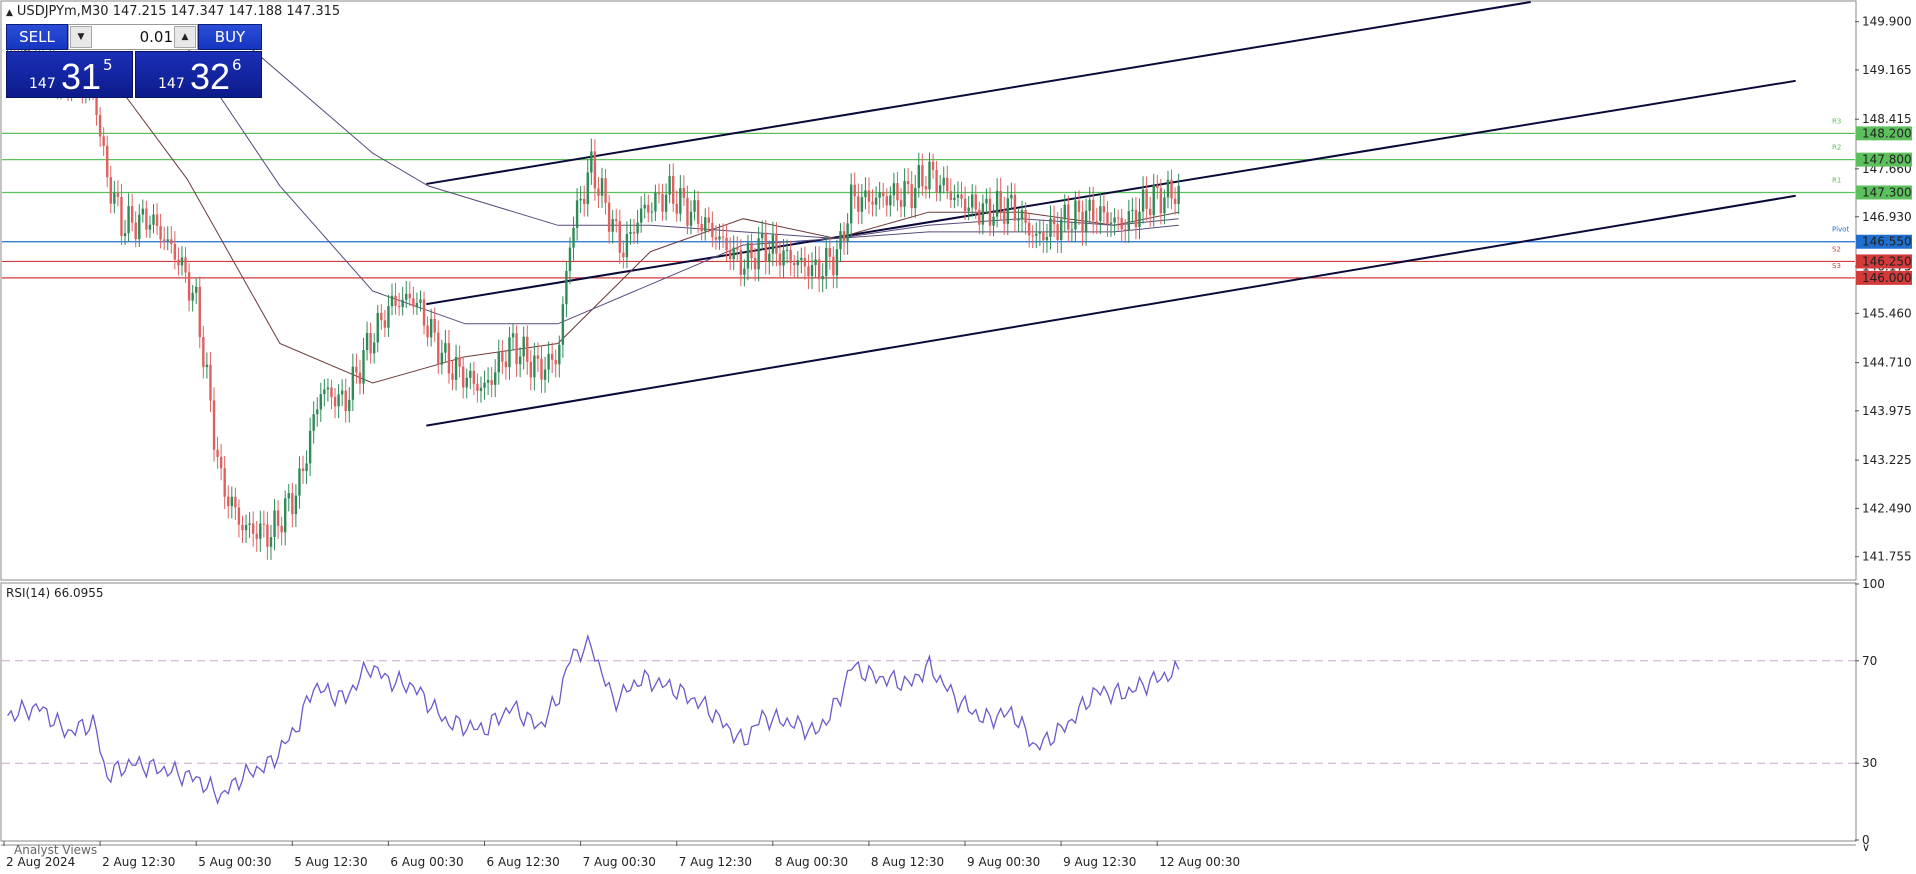  I want to click on quantity-stepper: ▼ 0.01 ▲, so click(133, 37).